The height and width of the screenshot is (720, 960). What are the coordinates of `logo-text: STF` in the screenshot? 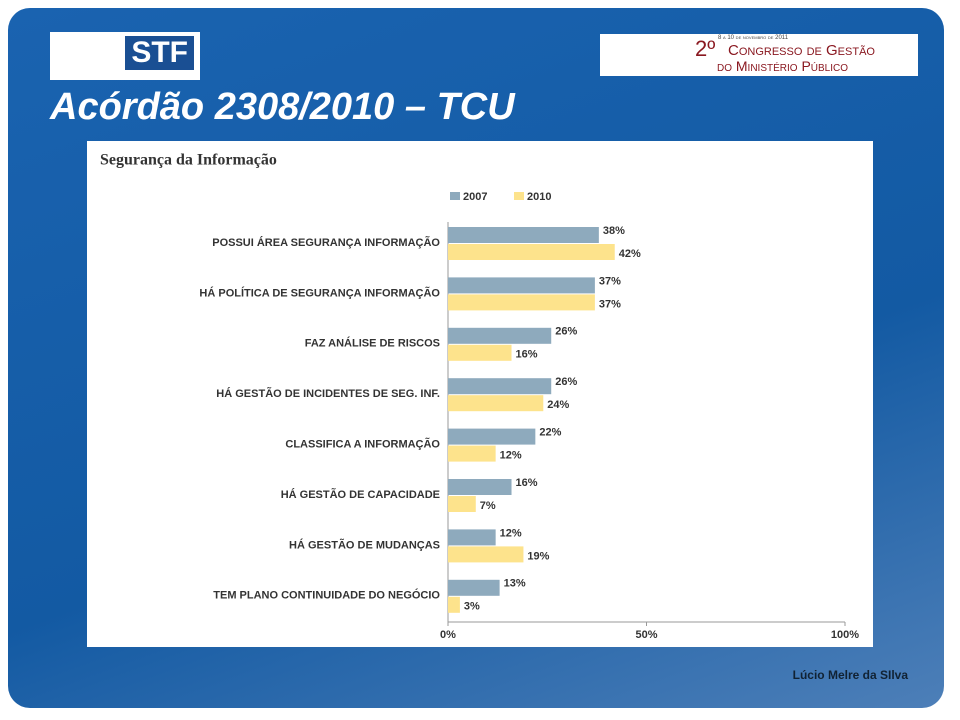 It's located at (159, 53).